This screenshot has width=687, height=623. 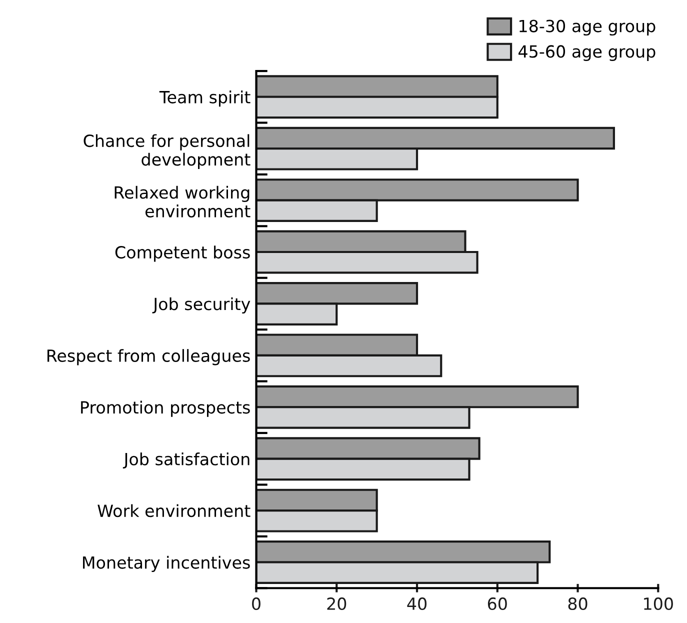 What do you see at coordinates (336, 603) in the screenshot?
I see `x-tick-label: 20` at bounding box center [336, 603].